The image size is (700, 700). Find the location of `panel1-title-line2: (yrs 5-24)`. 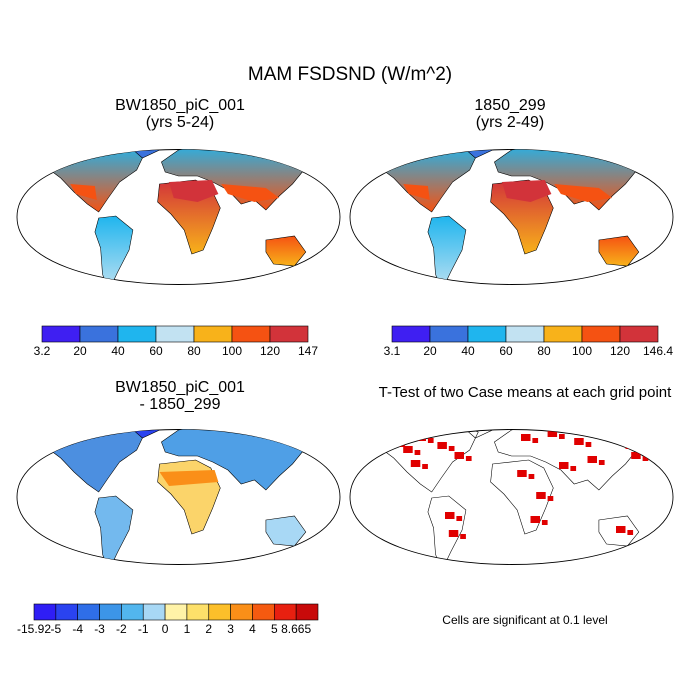

panel1-title-line2: (yrs 5-24) is located at coordinates (180, 122).